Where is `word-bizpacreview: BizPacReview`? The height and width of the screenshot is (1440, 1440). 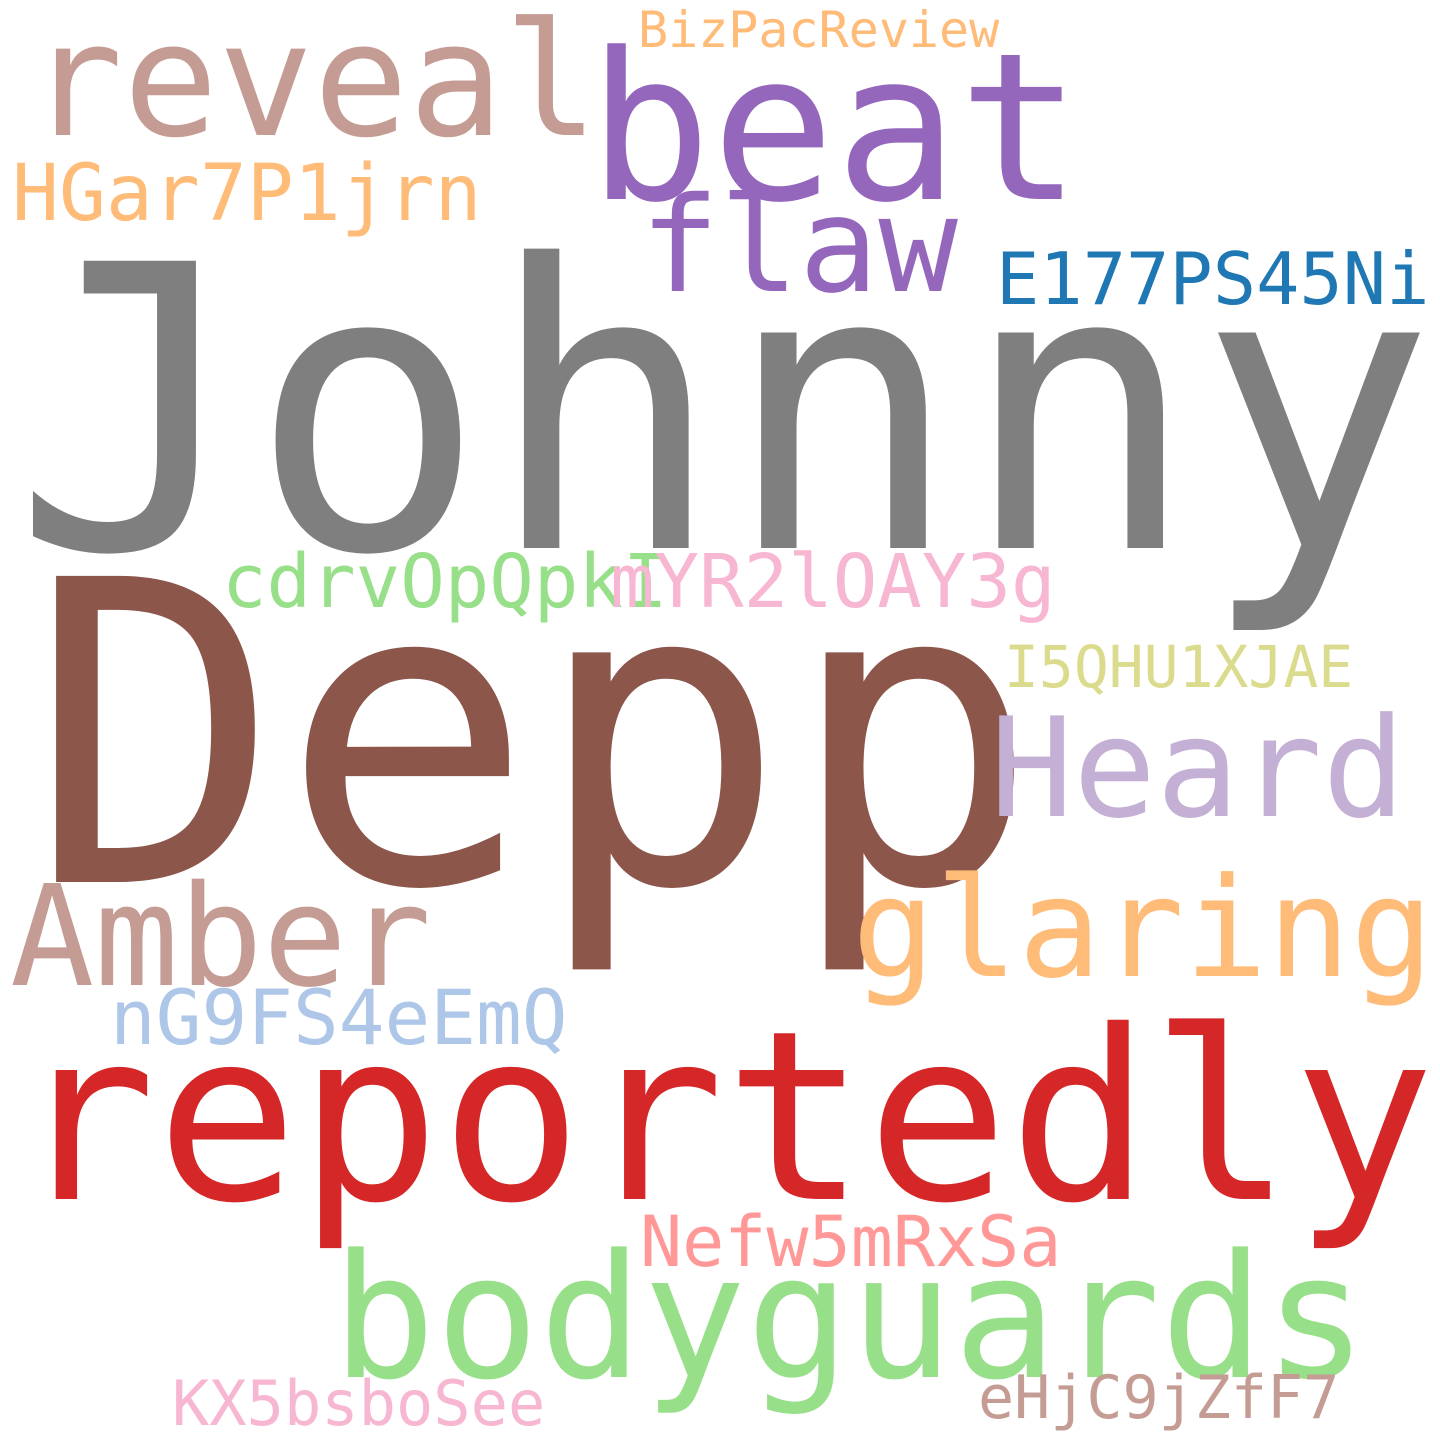
word-bizpacreview: BizPacReview is located at coordinates (819, 30).